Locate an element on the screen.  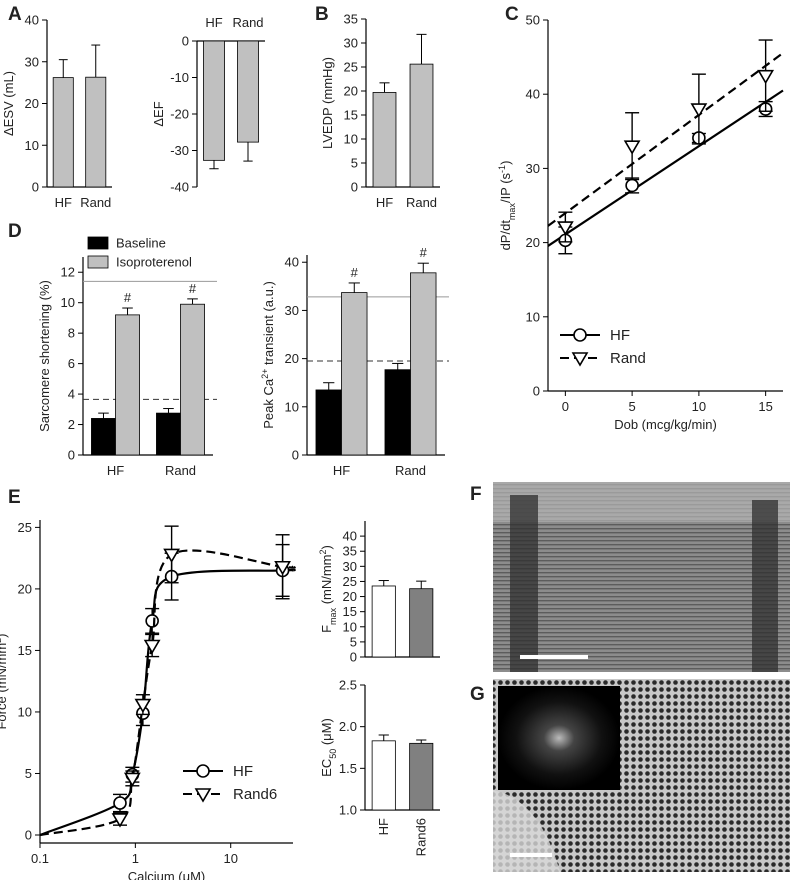
fit-curve is located at coordinates (167, 693).